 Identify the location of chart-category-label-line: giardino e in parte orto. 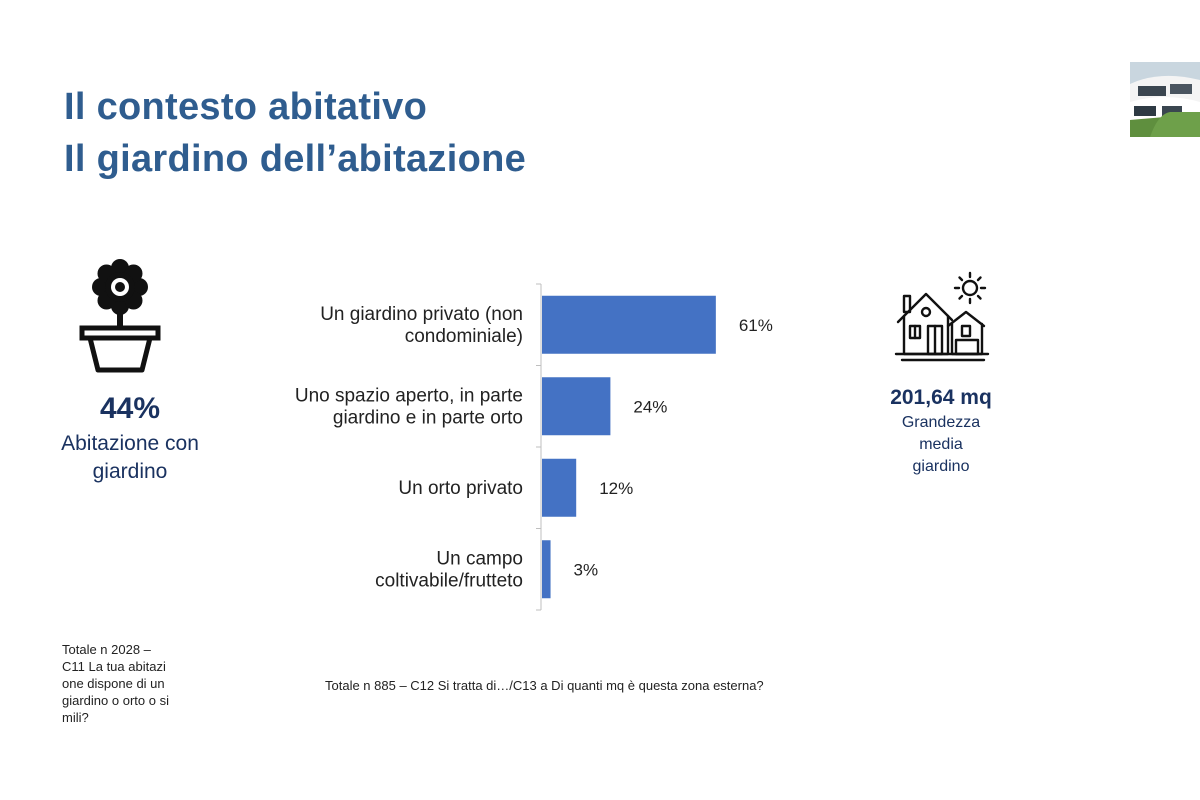
(428, 417).